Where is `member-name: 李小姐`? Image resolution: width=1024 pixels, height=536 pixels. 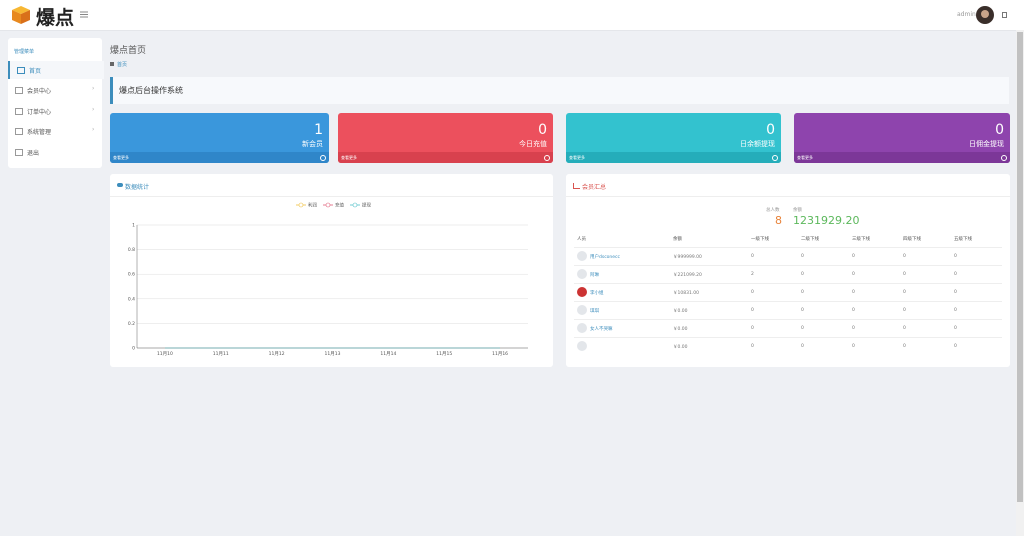 member-name: 李小姐 is located at coordinates (597, 293).